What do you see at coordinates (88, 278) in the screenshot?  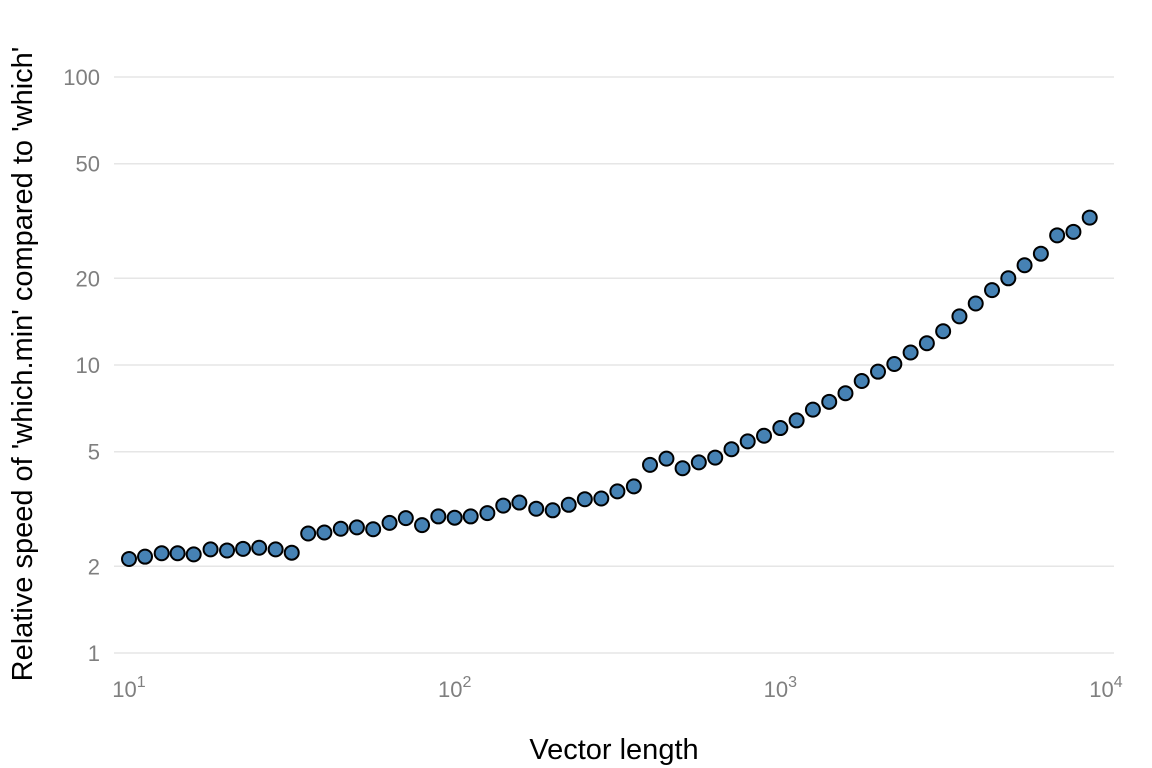 I see `y-tick-label: 20` at bounding box center [88, 278].